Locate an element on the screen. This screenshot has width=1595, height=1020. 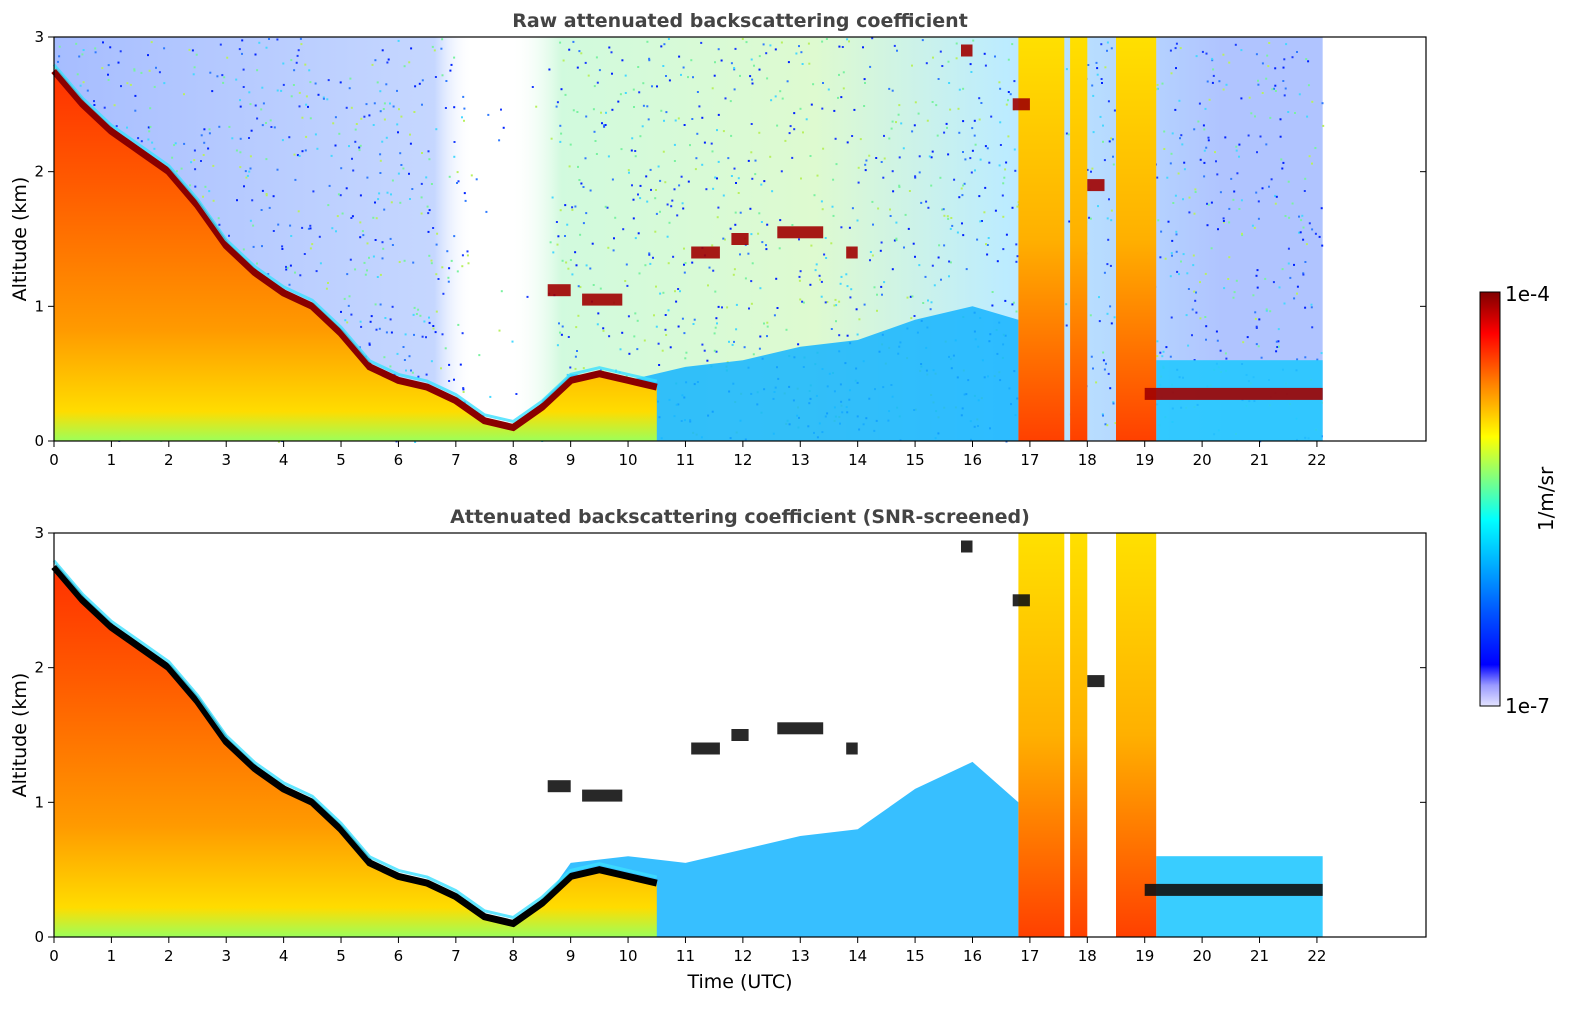
x-tick-label: 0 is located at coordinates (54, 956).